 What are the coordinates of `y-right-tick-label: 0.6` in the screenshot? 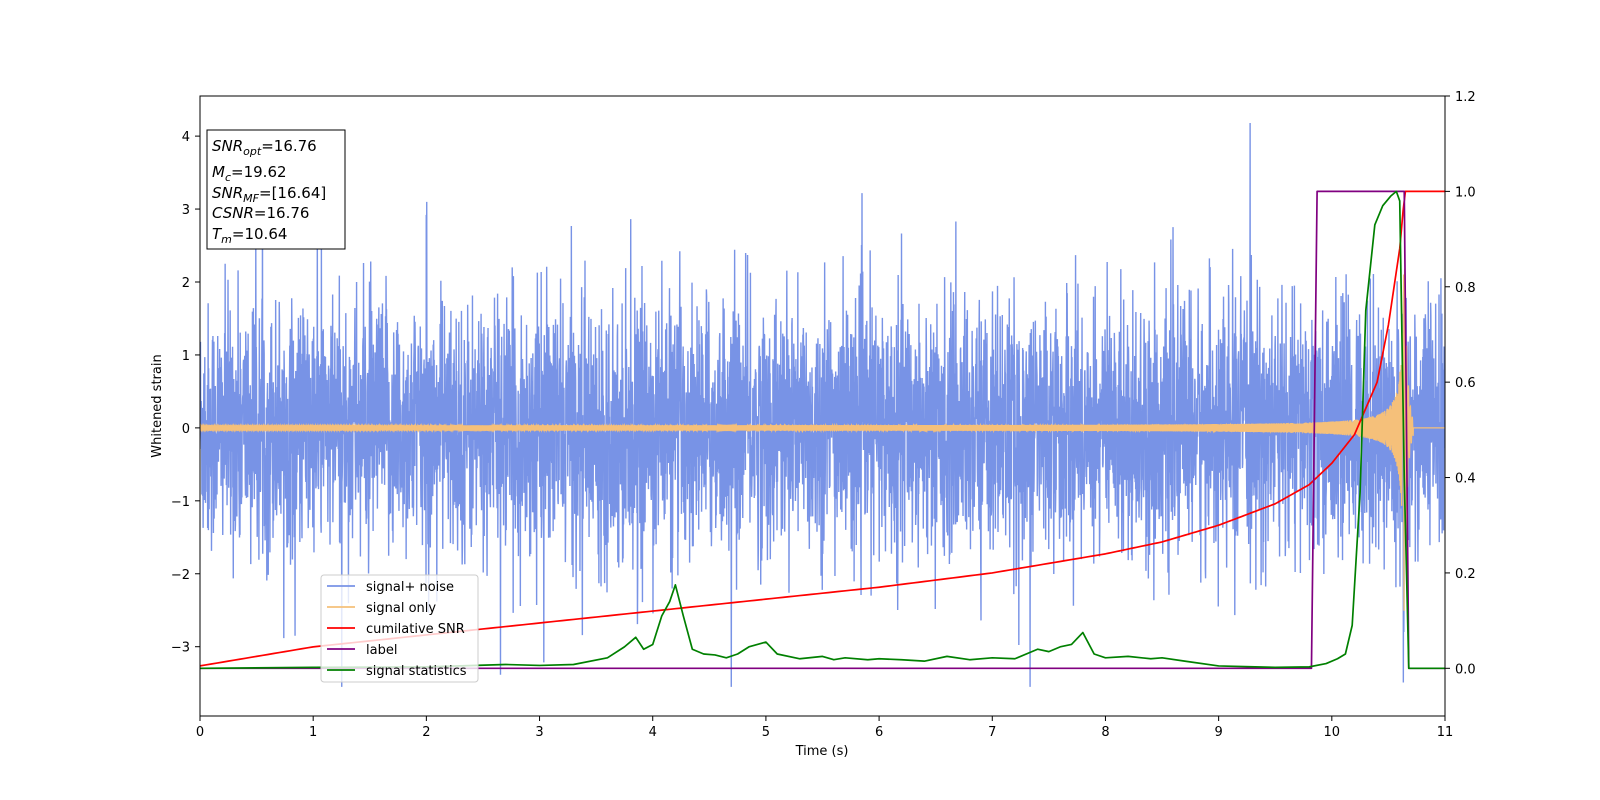 It's located at (1465, 383).